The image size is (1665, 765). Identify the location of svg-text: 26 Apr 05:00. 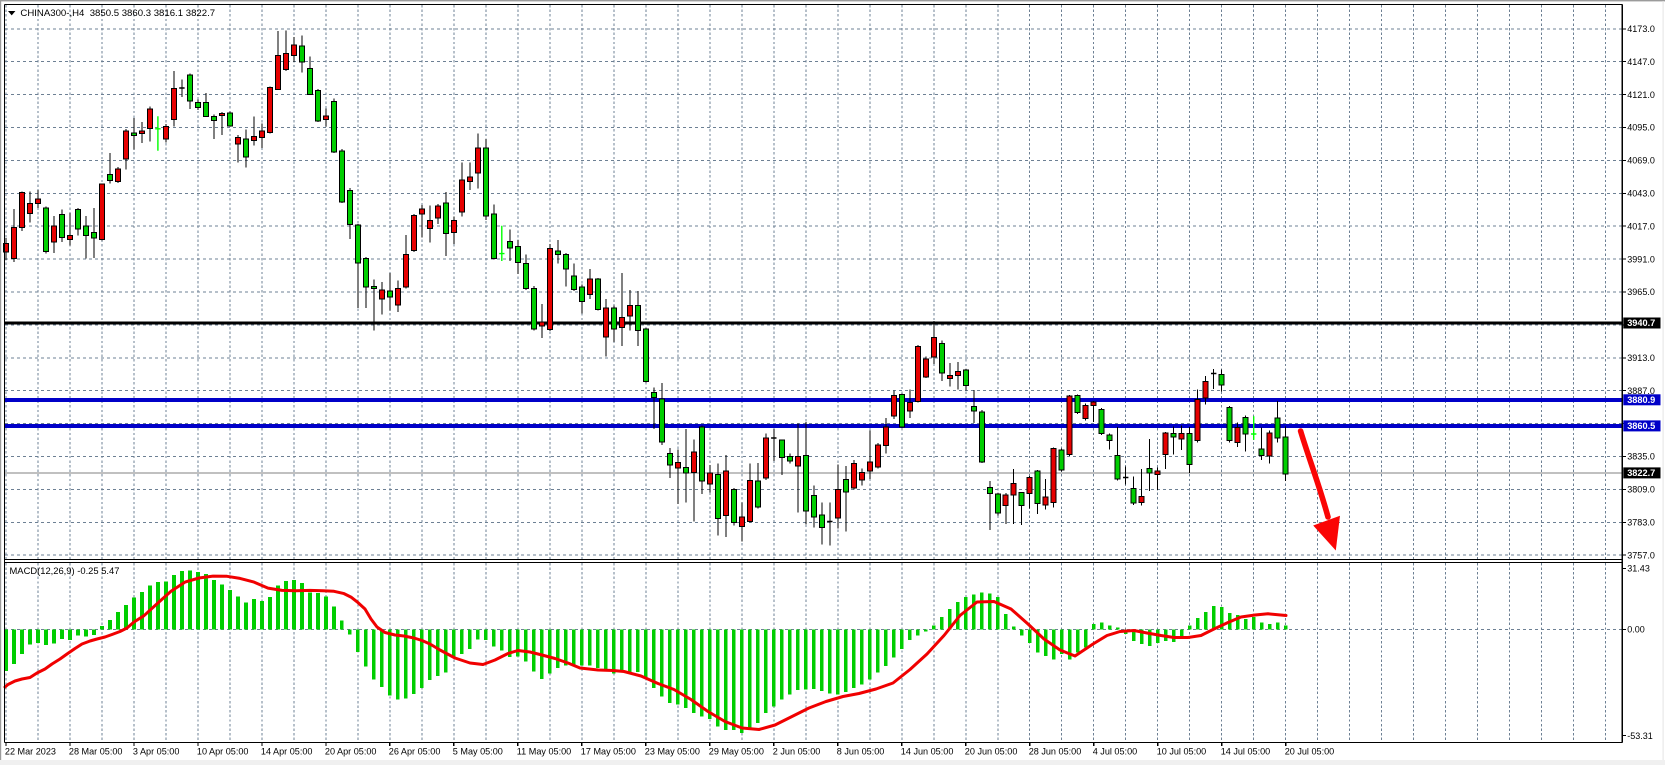
(415, 752).